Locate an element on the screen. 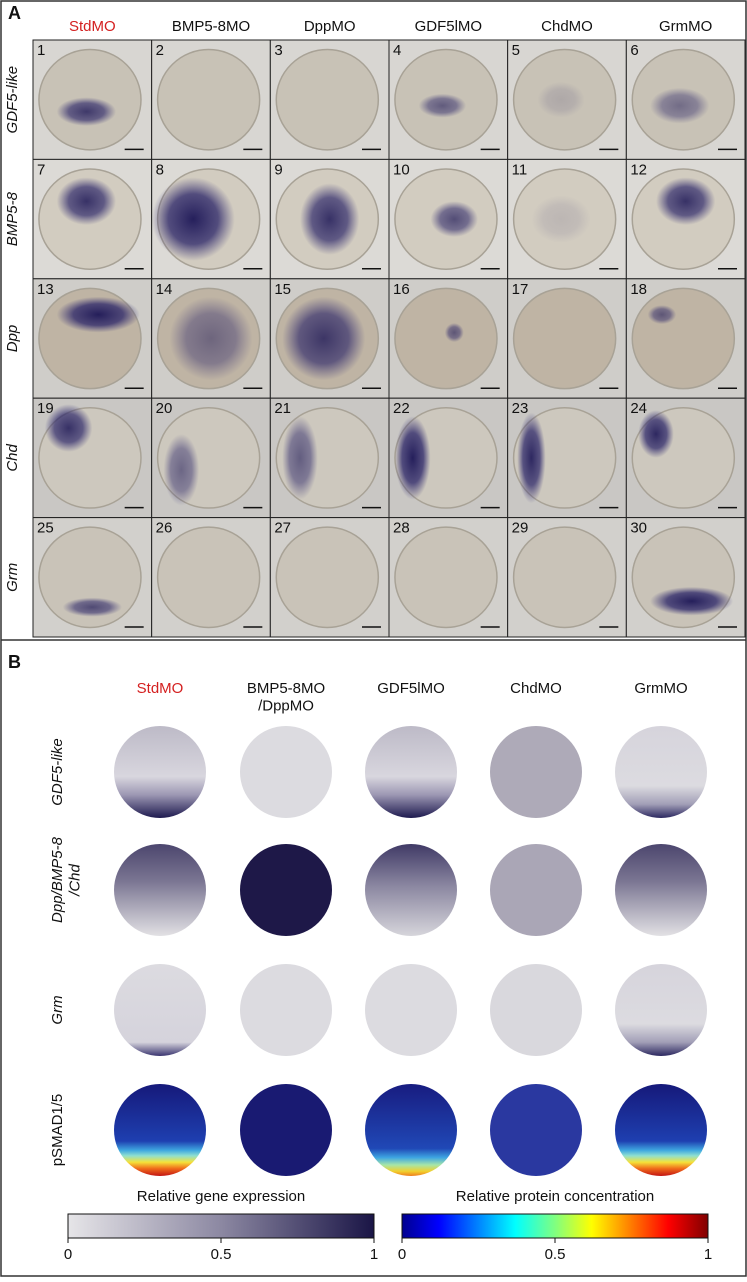 This screenshot has width=747, height=1282. row-label: Chd is located at coordinates (12, 457).